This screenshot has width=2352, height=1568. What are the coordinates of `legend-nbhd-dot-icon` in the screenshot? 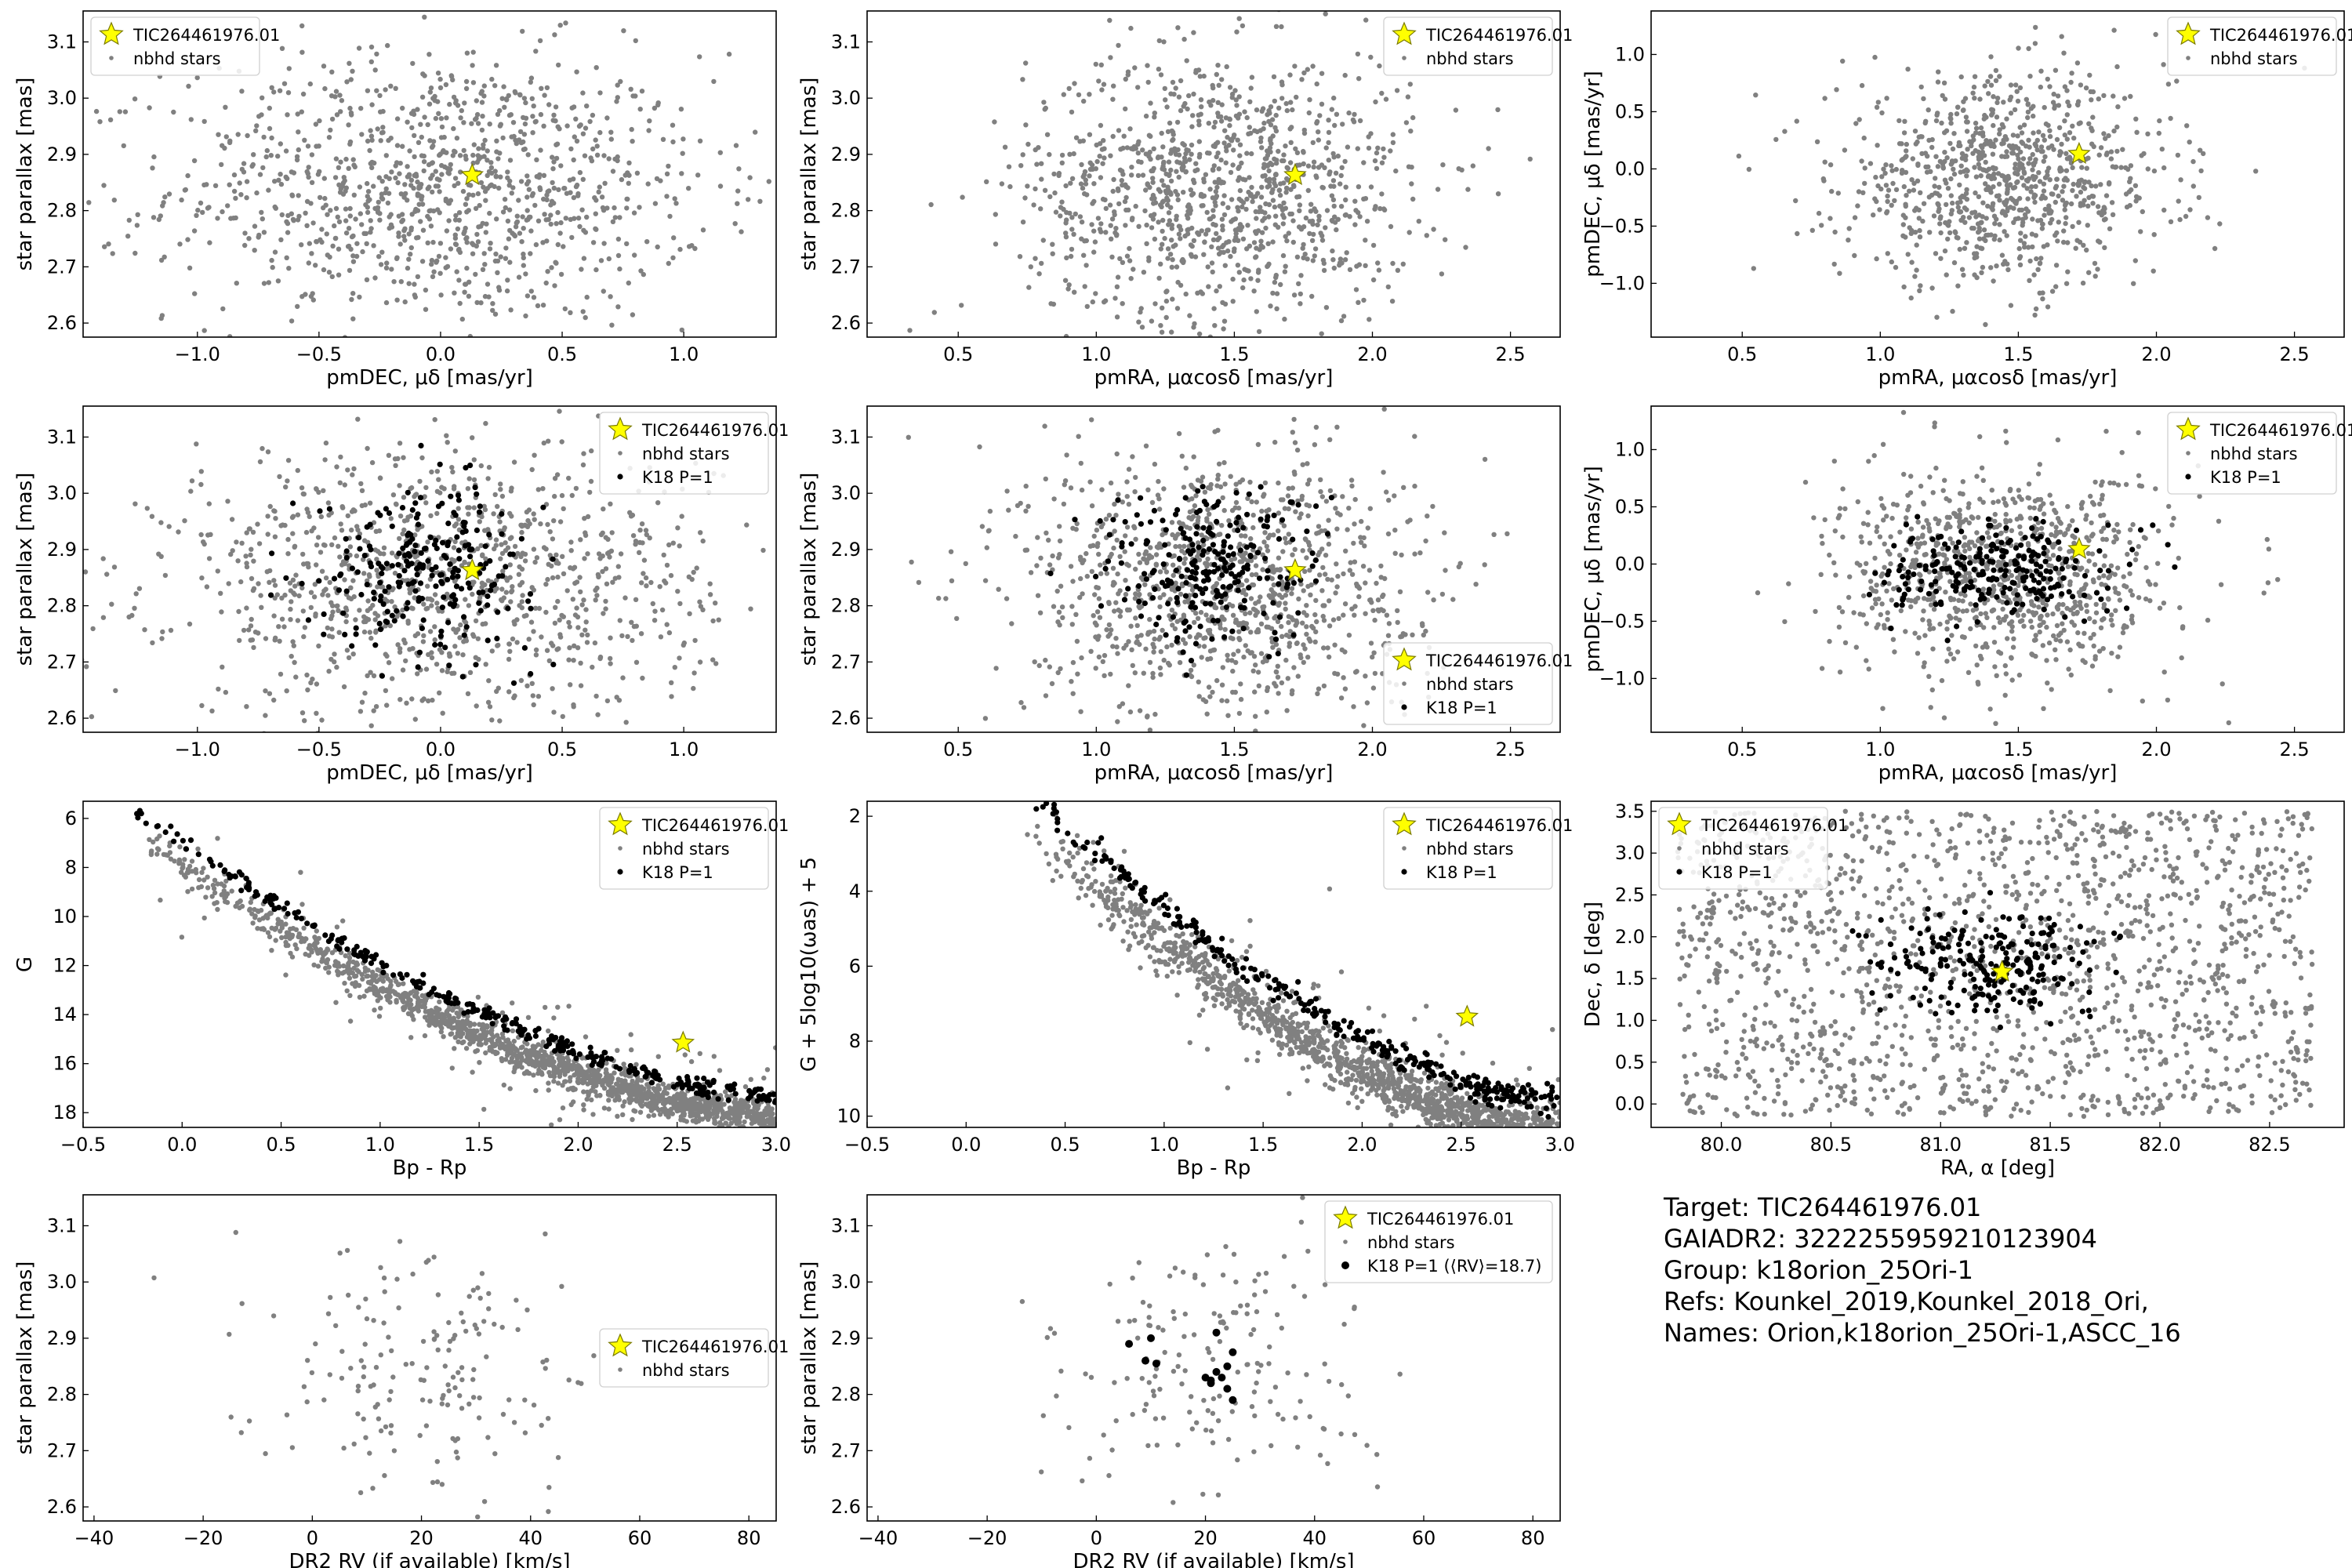 It's located at (620, 453).